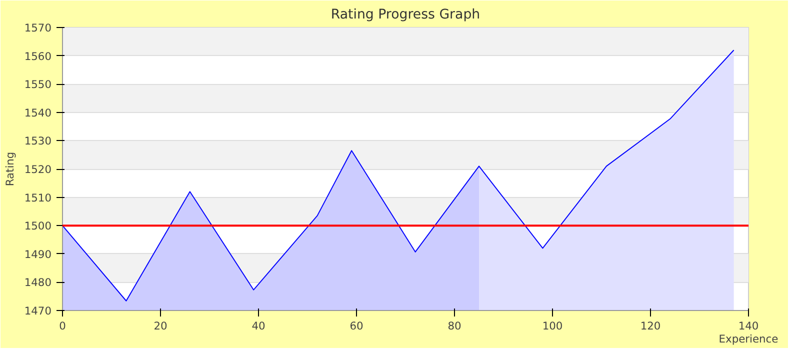 Image resolution: width=790 pixels, height=350 pixels. What do you see at coordinates (357, 326) in the screenshot?
I see `x-tick-label: 60` at bounding box center [357, 326].